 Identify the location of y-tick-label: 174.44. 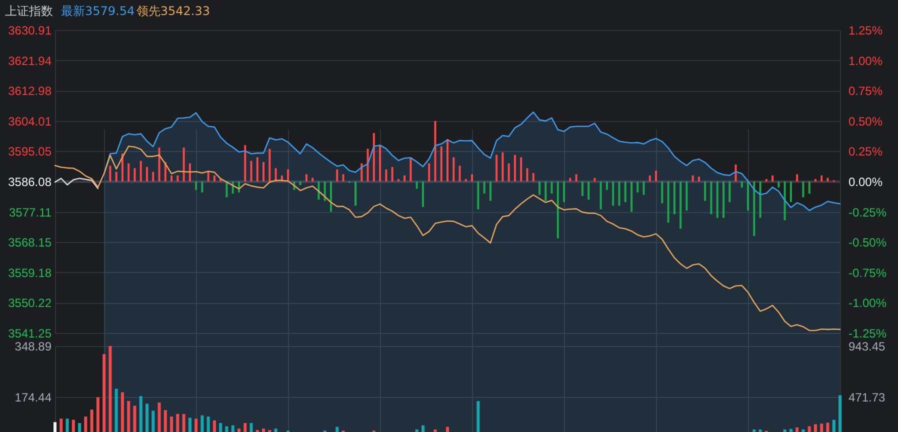
(33, 397).